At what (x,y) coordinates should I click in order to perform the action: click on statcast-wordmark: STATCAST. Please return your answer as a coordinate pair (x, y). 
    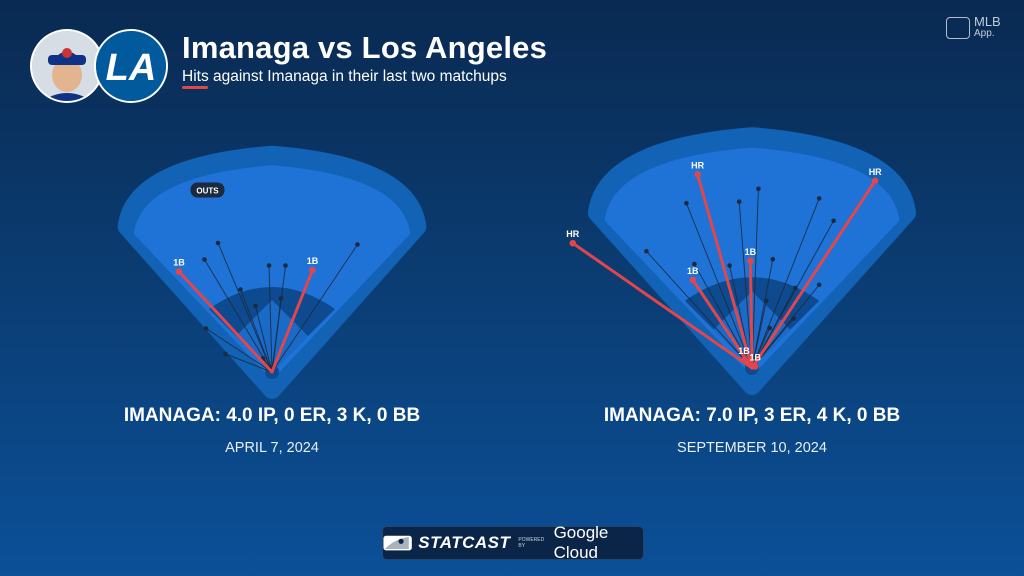
    Looking at the image, I should click on (464, 542).